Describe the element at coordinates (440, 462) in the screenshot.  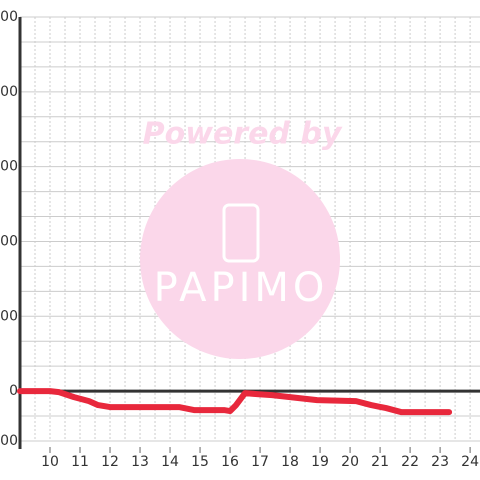
I see `x-tick-label: 23` at that location.